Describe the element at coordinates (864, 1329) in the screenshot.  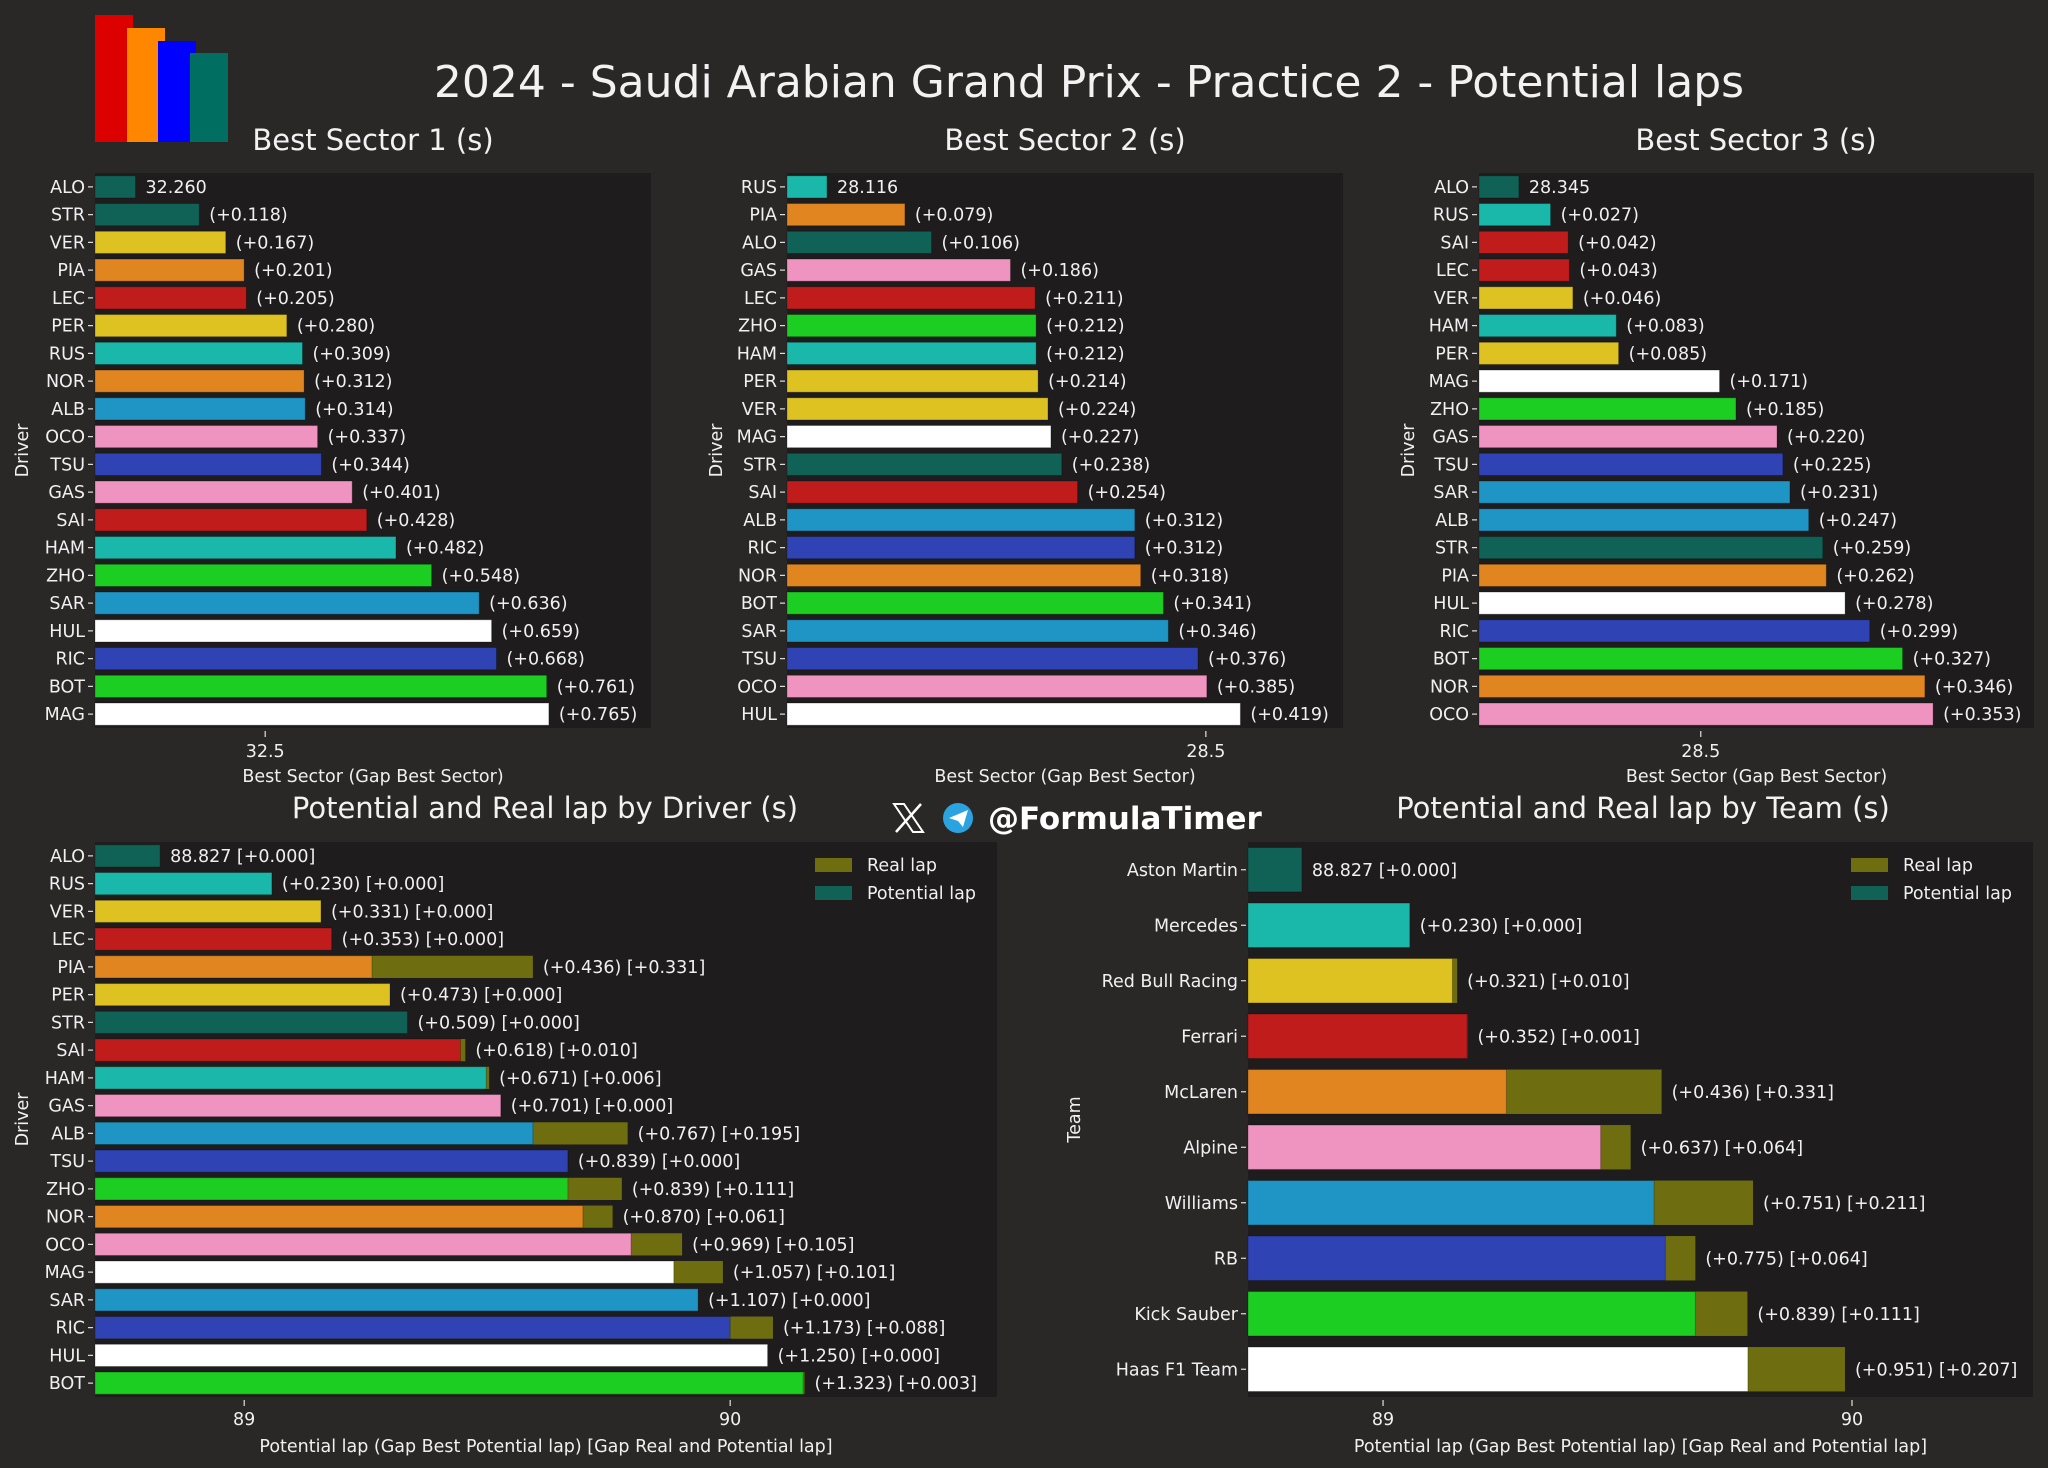
I see `data-label: (+1.173) [+0.088]` at that location.